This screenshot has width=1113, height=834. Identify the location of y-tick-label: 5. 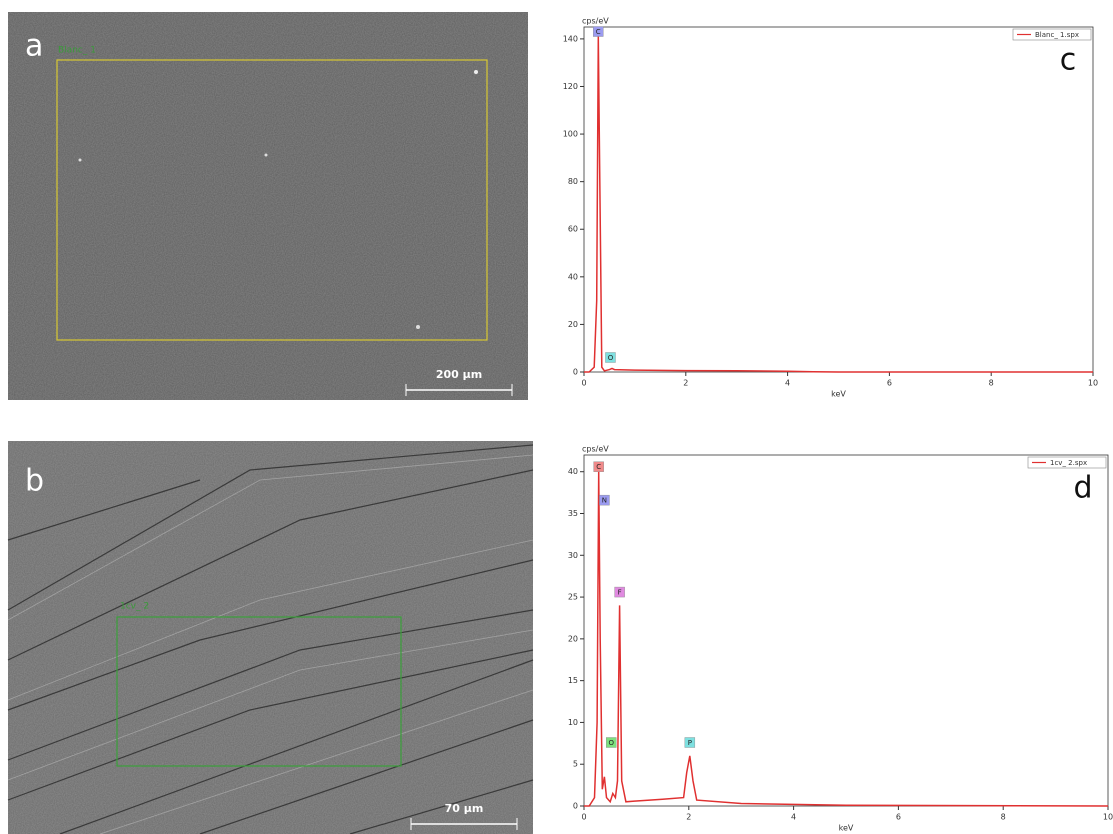
(575, 764).